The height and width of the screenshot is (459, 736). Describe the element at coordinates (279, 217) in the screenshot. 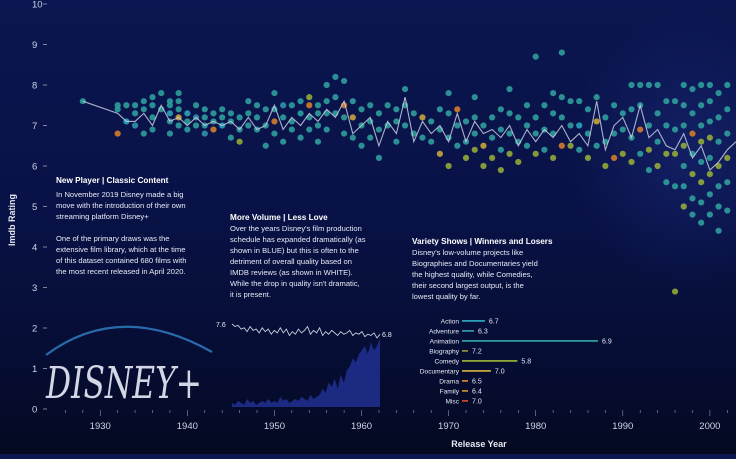

I see `panel-title: More Volume | Less Love` at that location.